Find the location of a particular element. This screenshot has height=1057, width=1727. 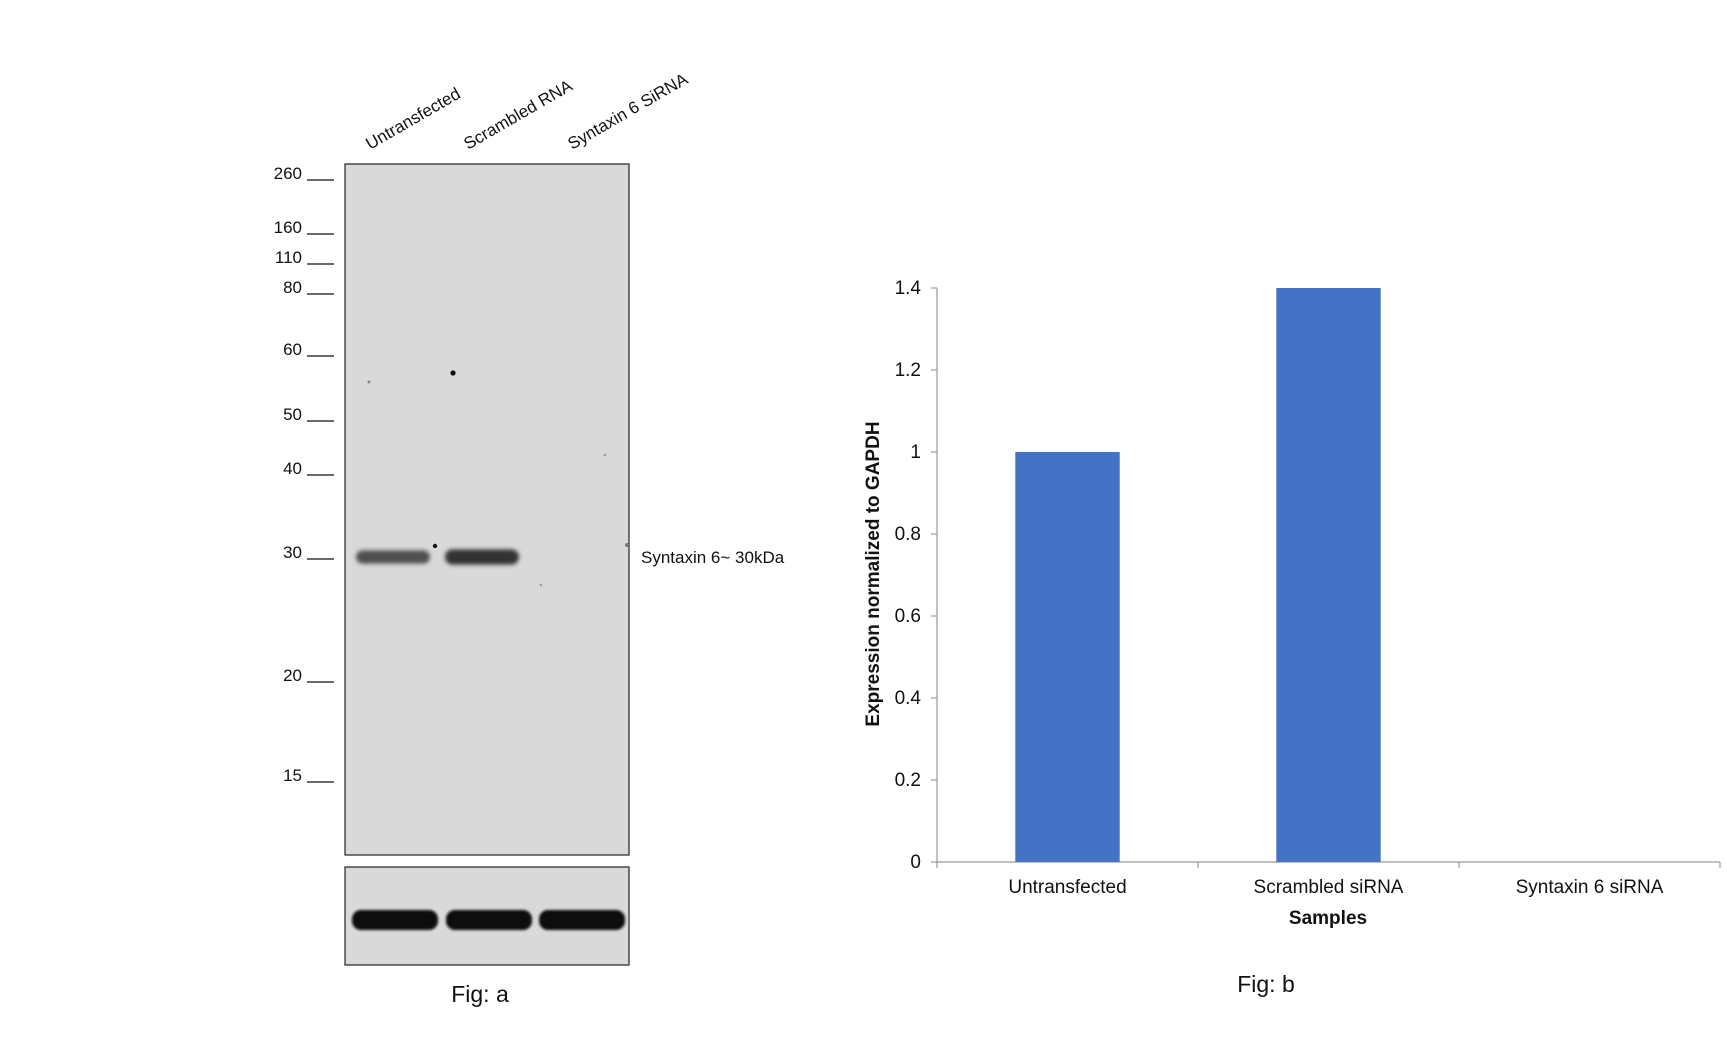

membrane-specks is located at coordinates (498, 478).